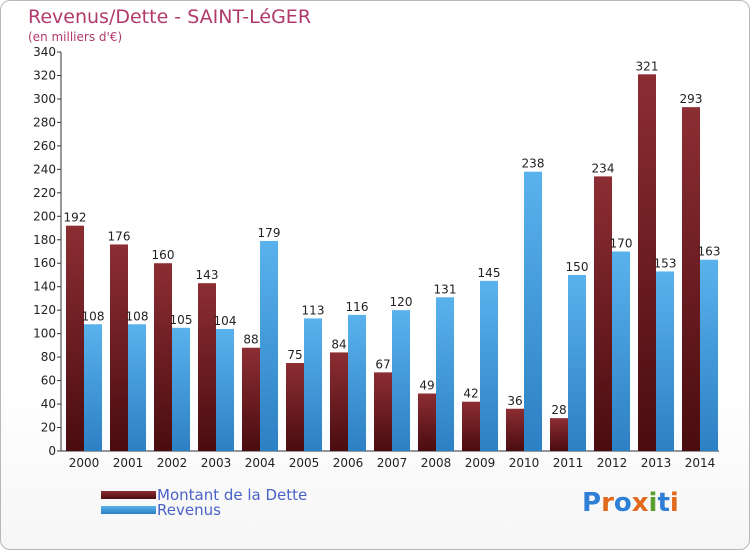  I want to click on y-tick-label: 120, so click(44, 310).